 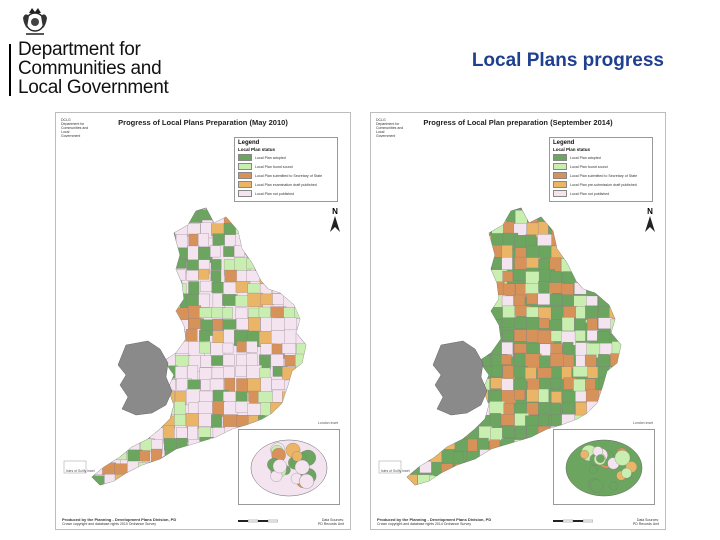 I want to click on legend-swatch, so click(x=245, y=157).